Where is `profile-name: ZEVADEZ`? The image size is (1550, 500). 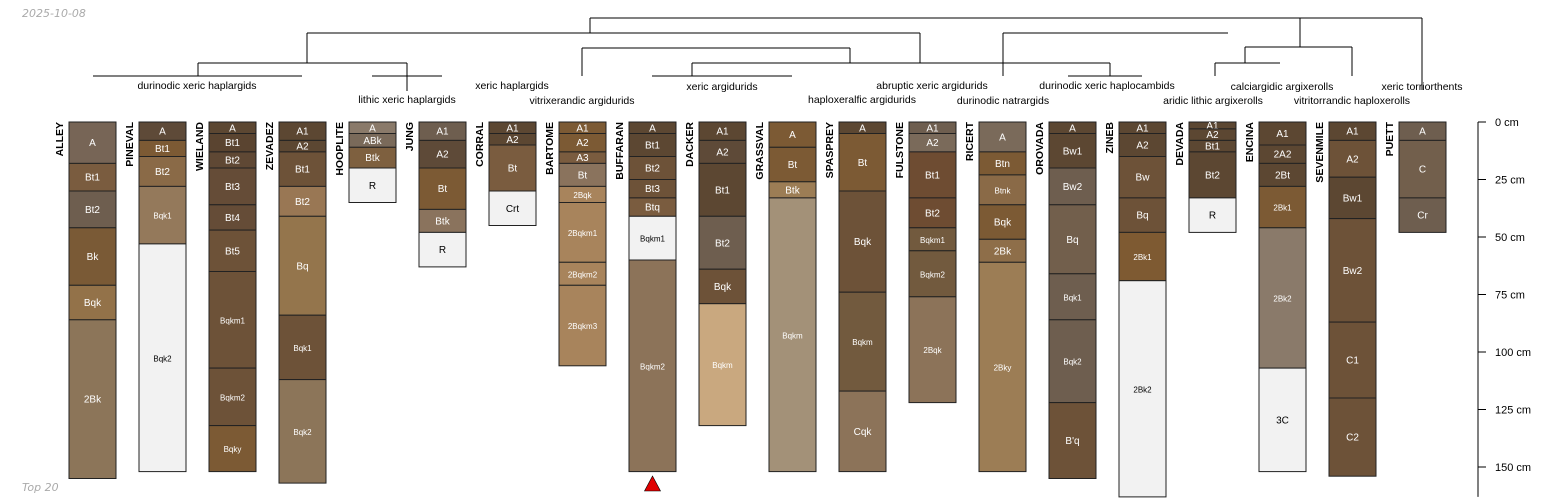 profile-name: ZEVADEZ is located at coordinates (270, 145).